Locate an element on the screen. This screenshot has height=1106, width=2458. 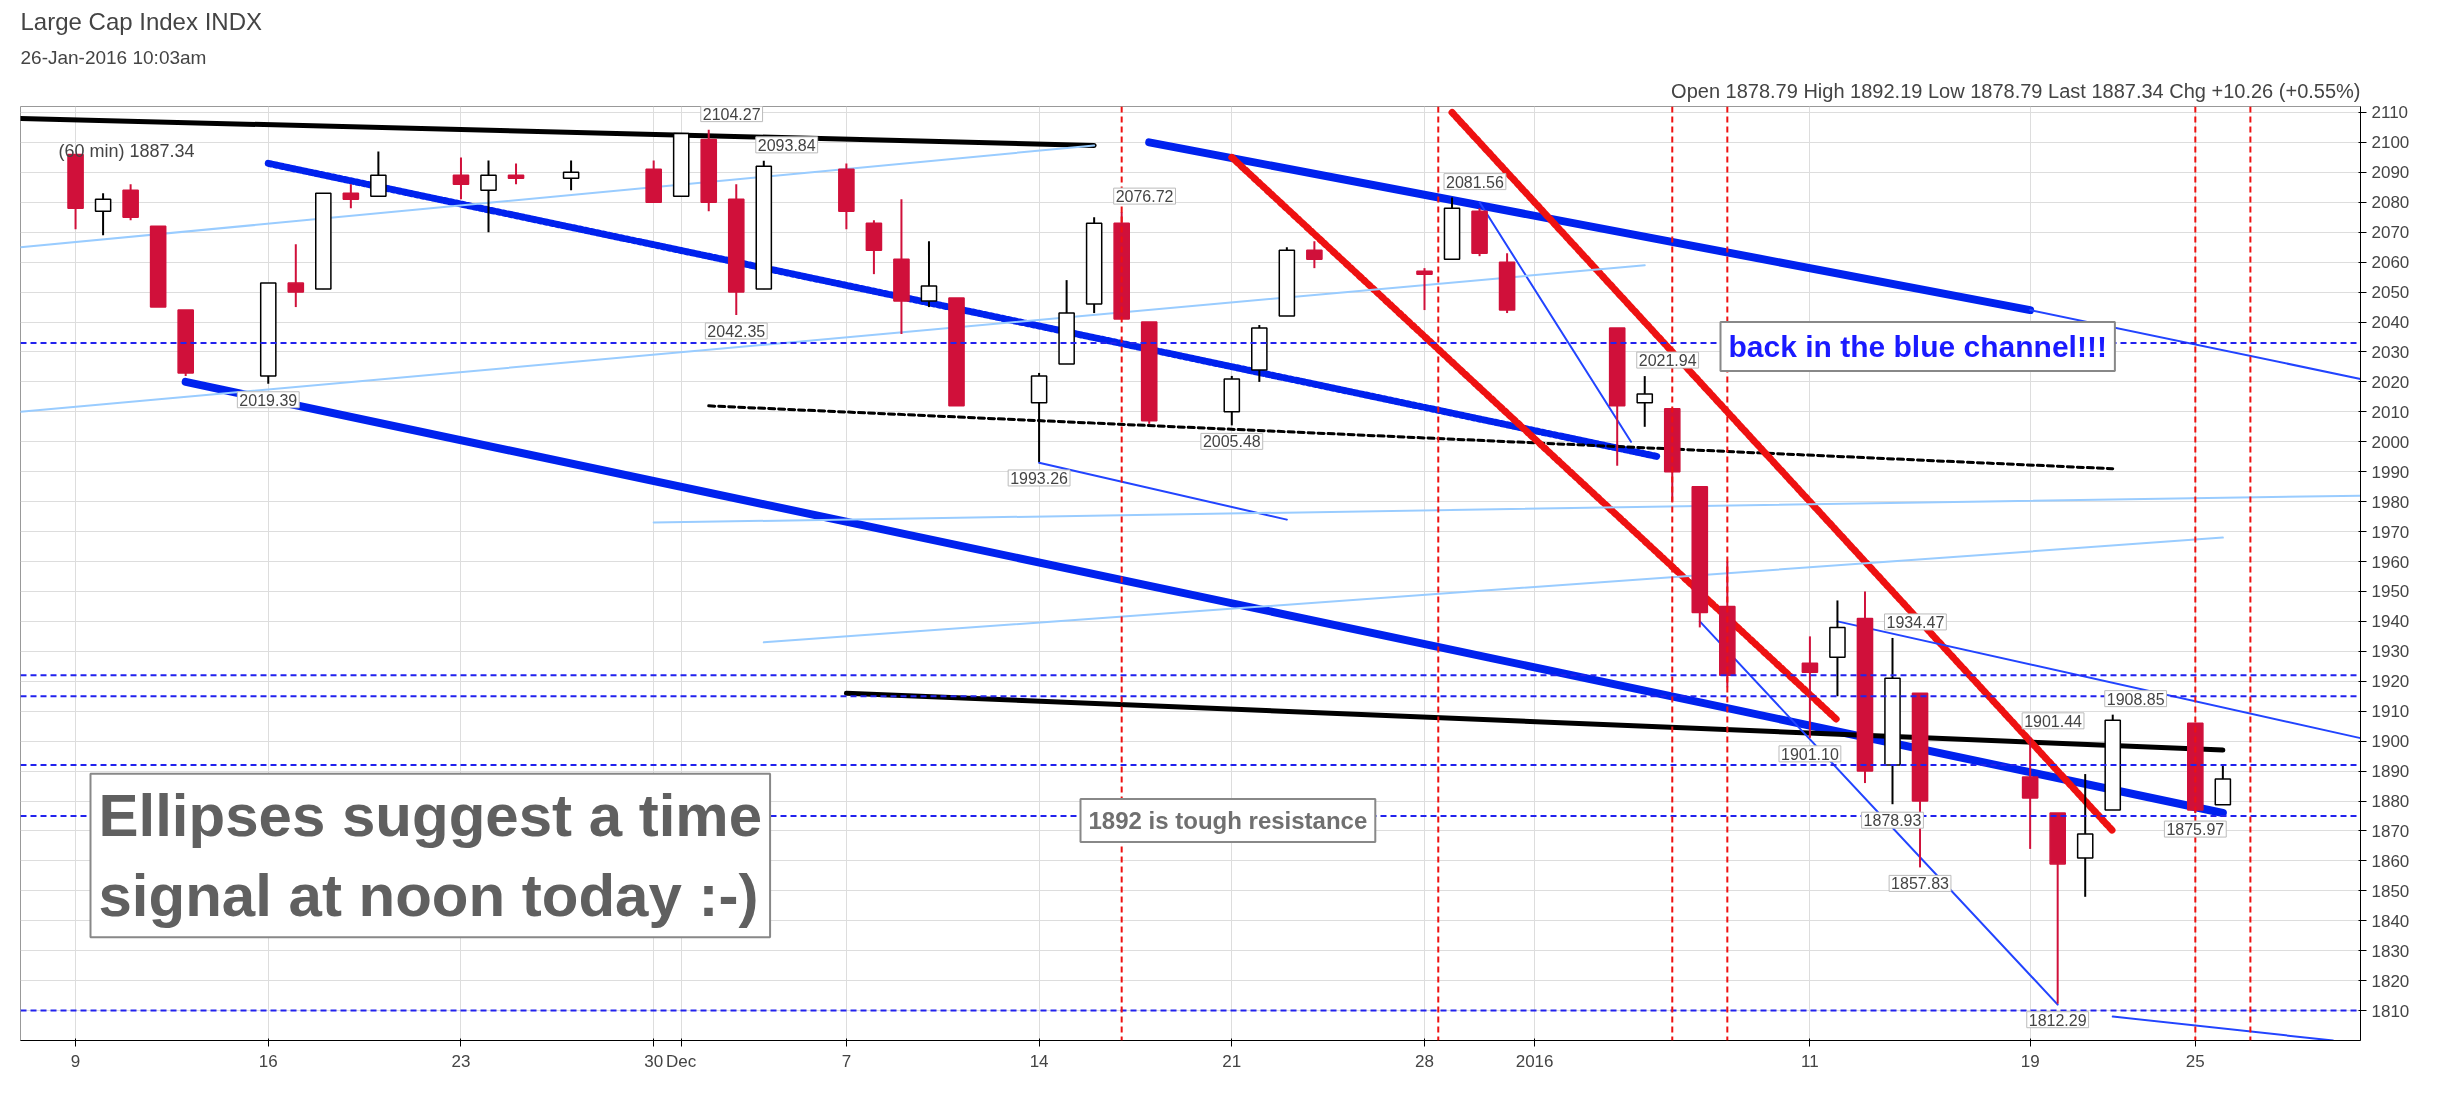
annotation: Ellipses suggest a time signal at noon today :-) is located at coordinates (430, 855).